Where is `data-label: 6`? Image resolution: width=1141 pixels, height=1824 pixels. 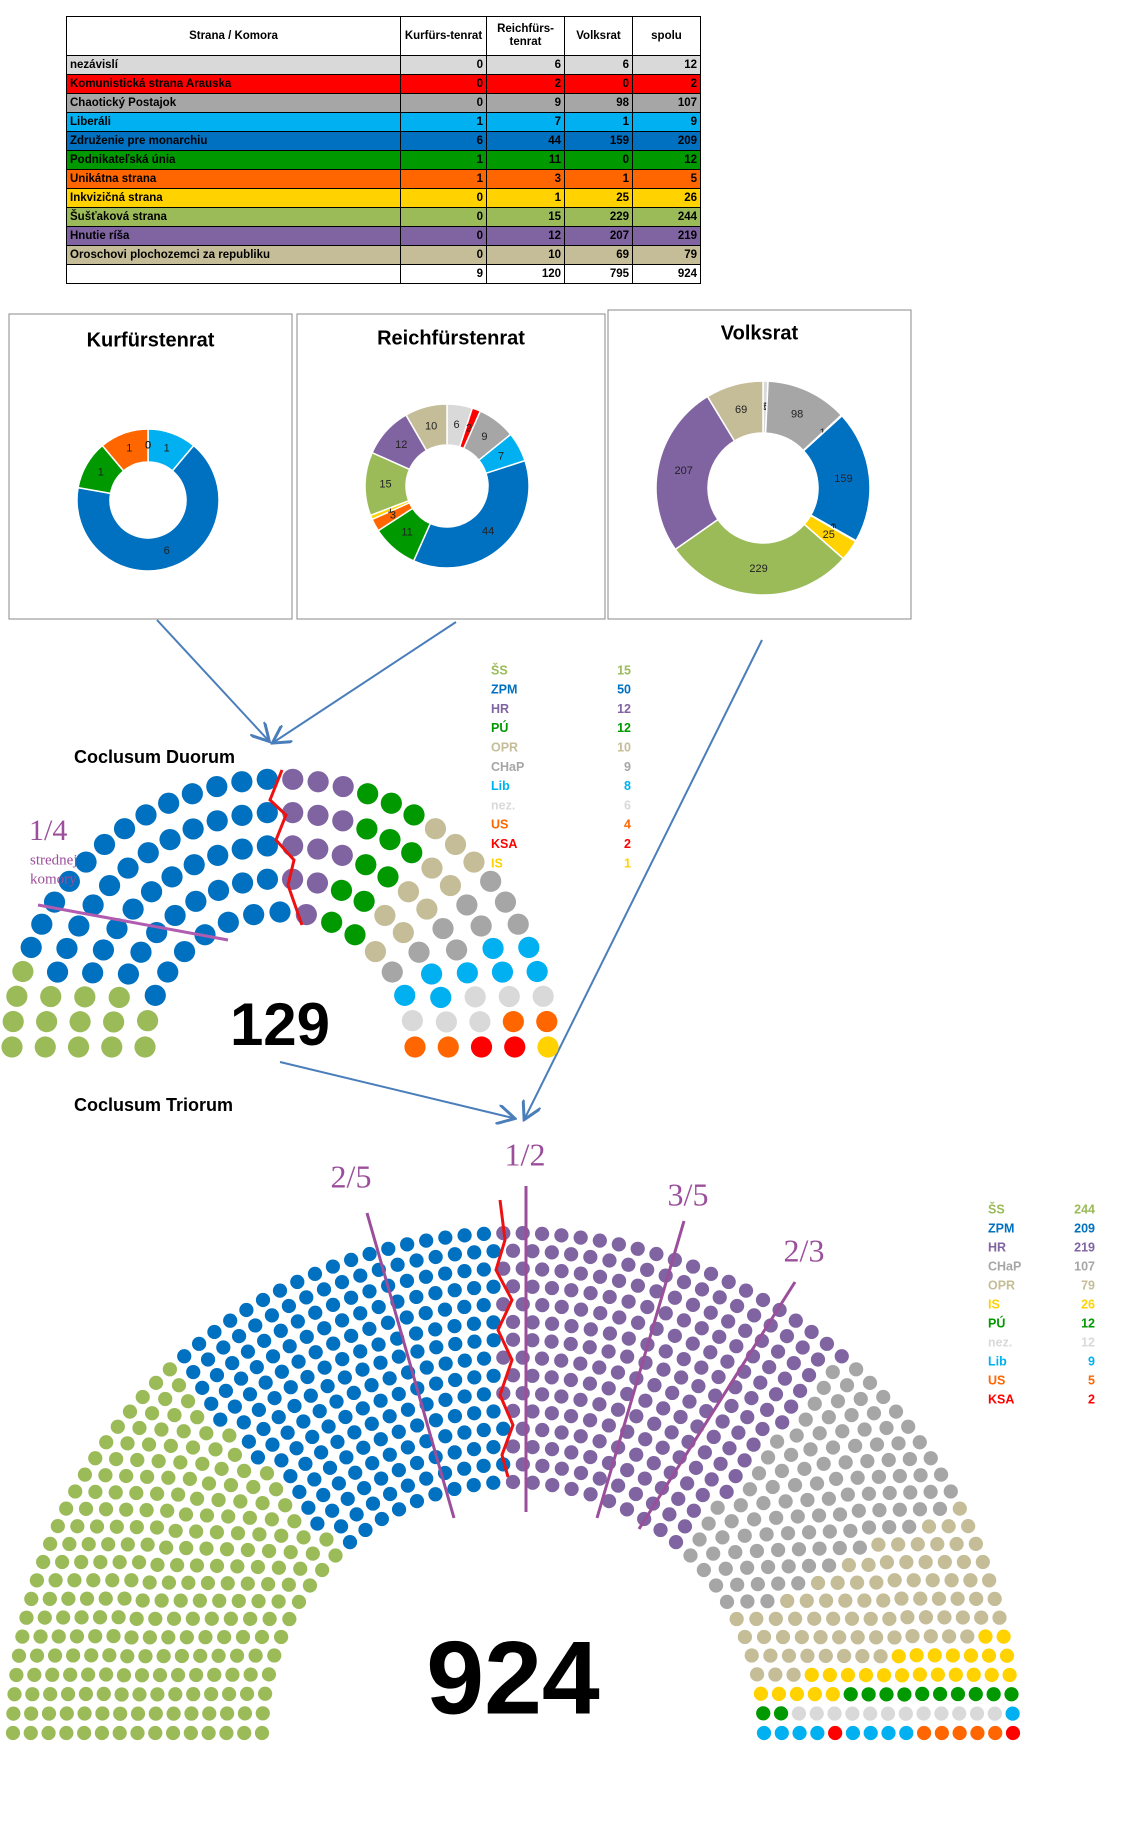 data-label: 6 is located at coordinates (765, 407).